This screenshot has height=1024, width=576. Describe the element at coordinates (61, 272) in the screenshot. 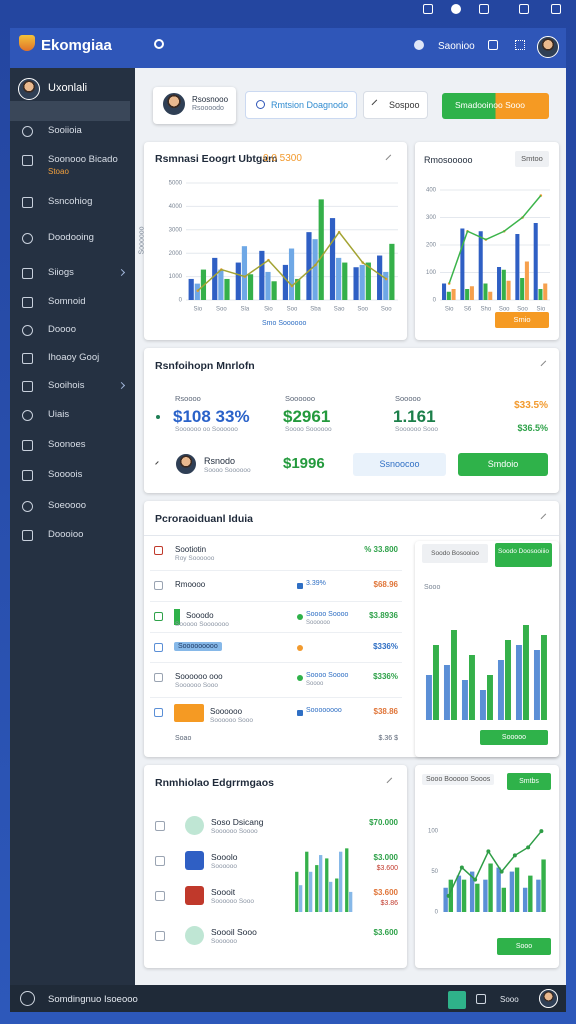

I see `sidebar-item: Siiogs` at that location.